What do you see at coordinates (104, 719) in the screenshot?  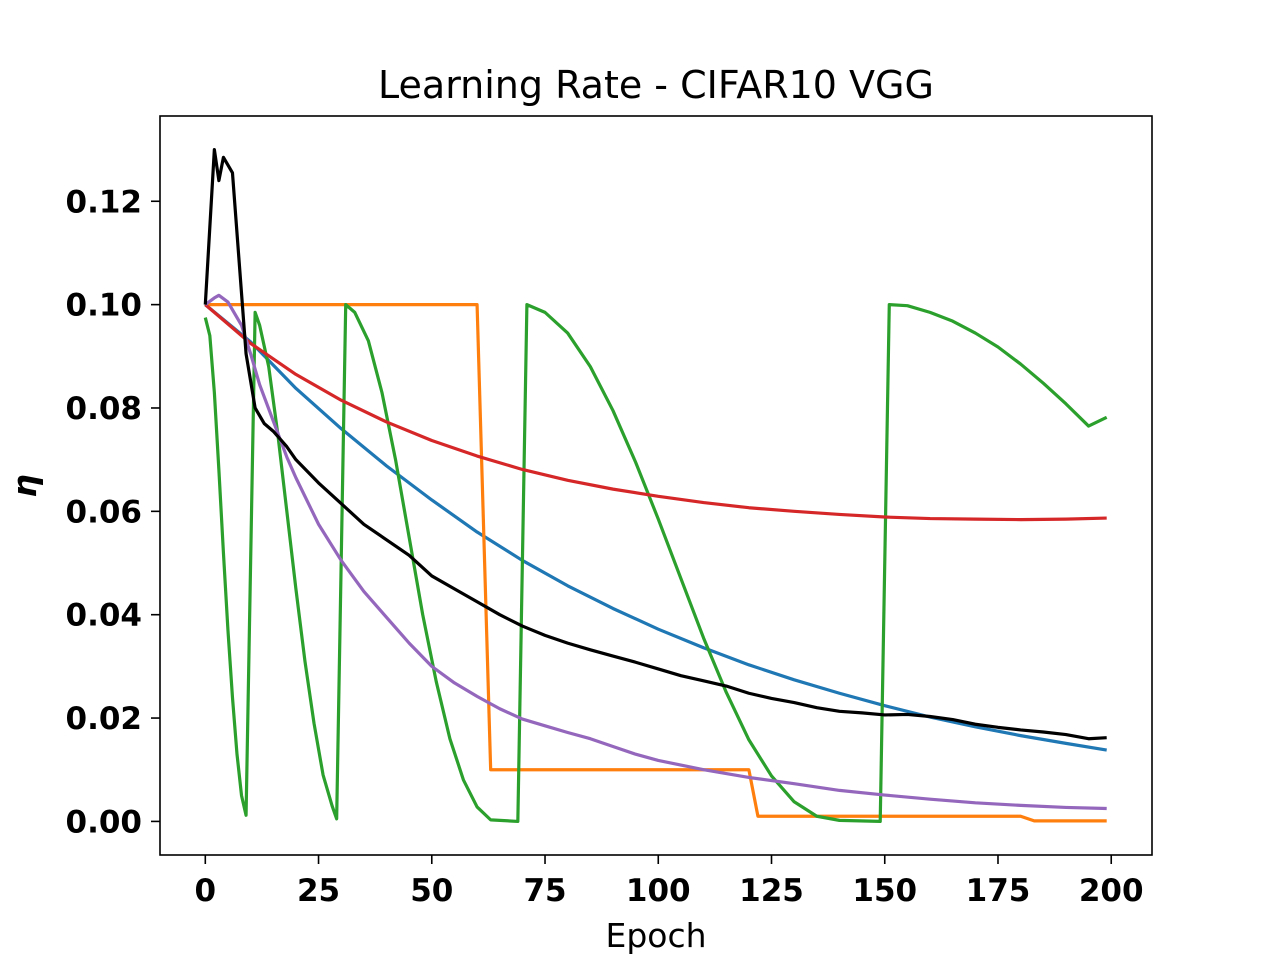 I see `y-tick-label: 0.02` at bounding box center [104, 719].